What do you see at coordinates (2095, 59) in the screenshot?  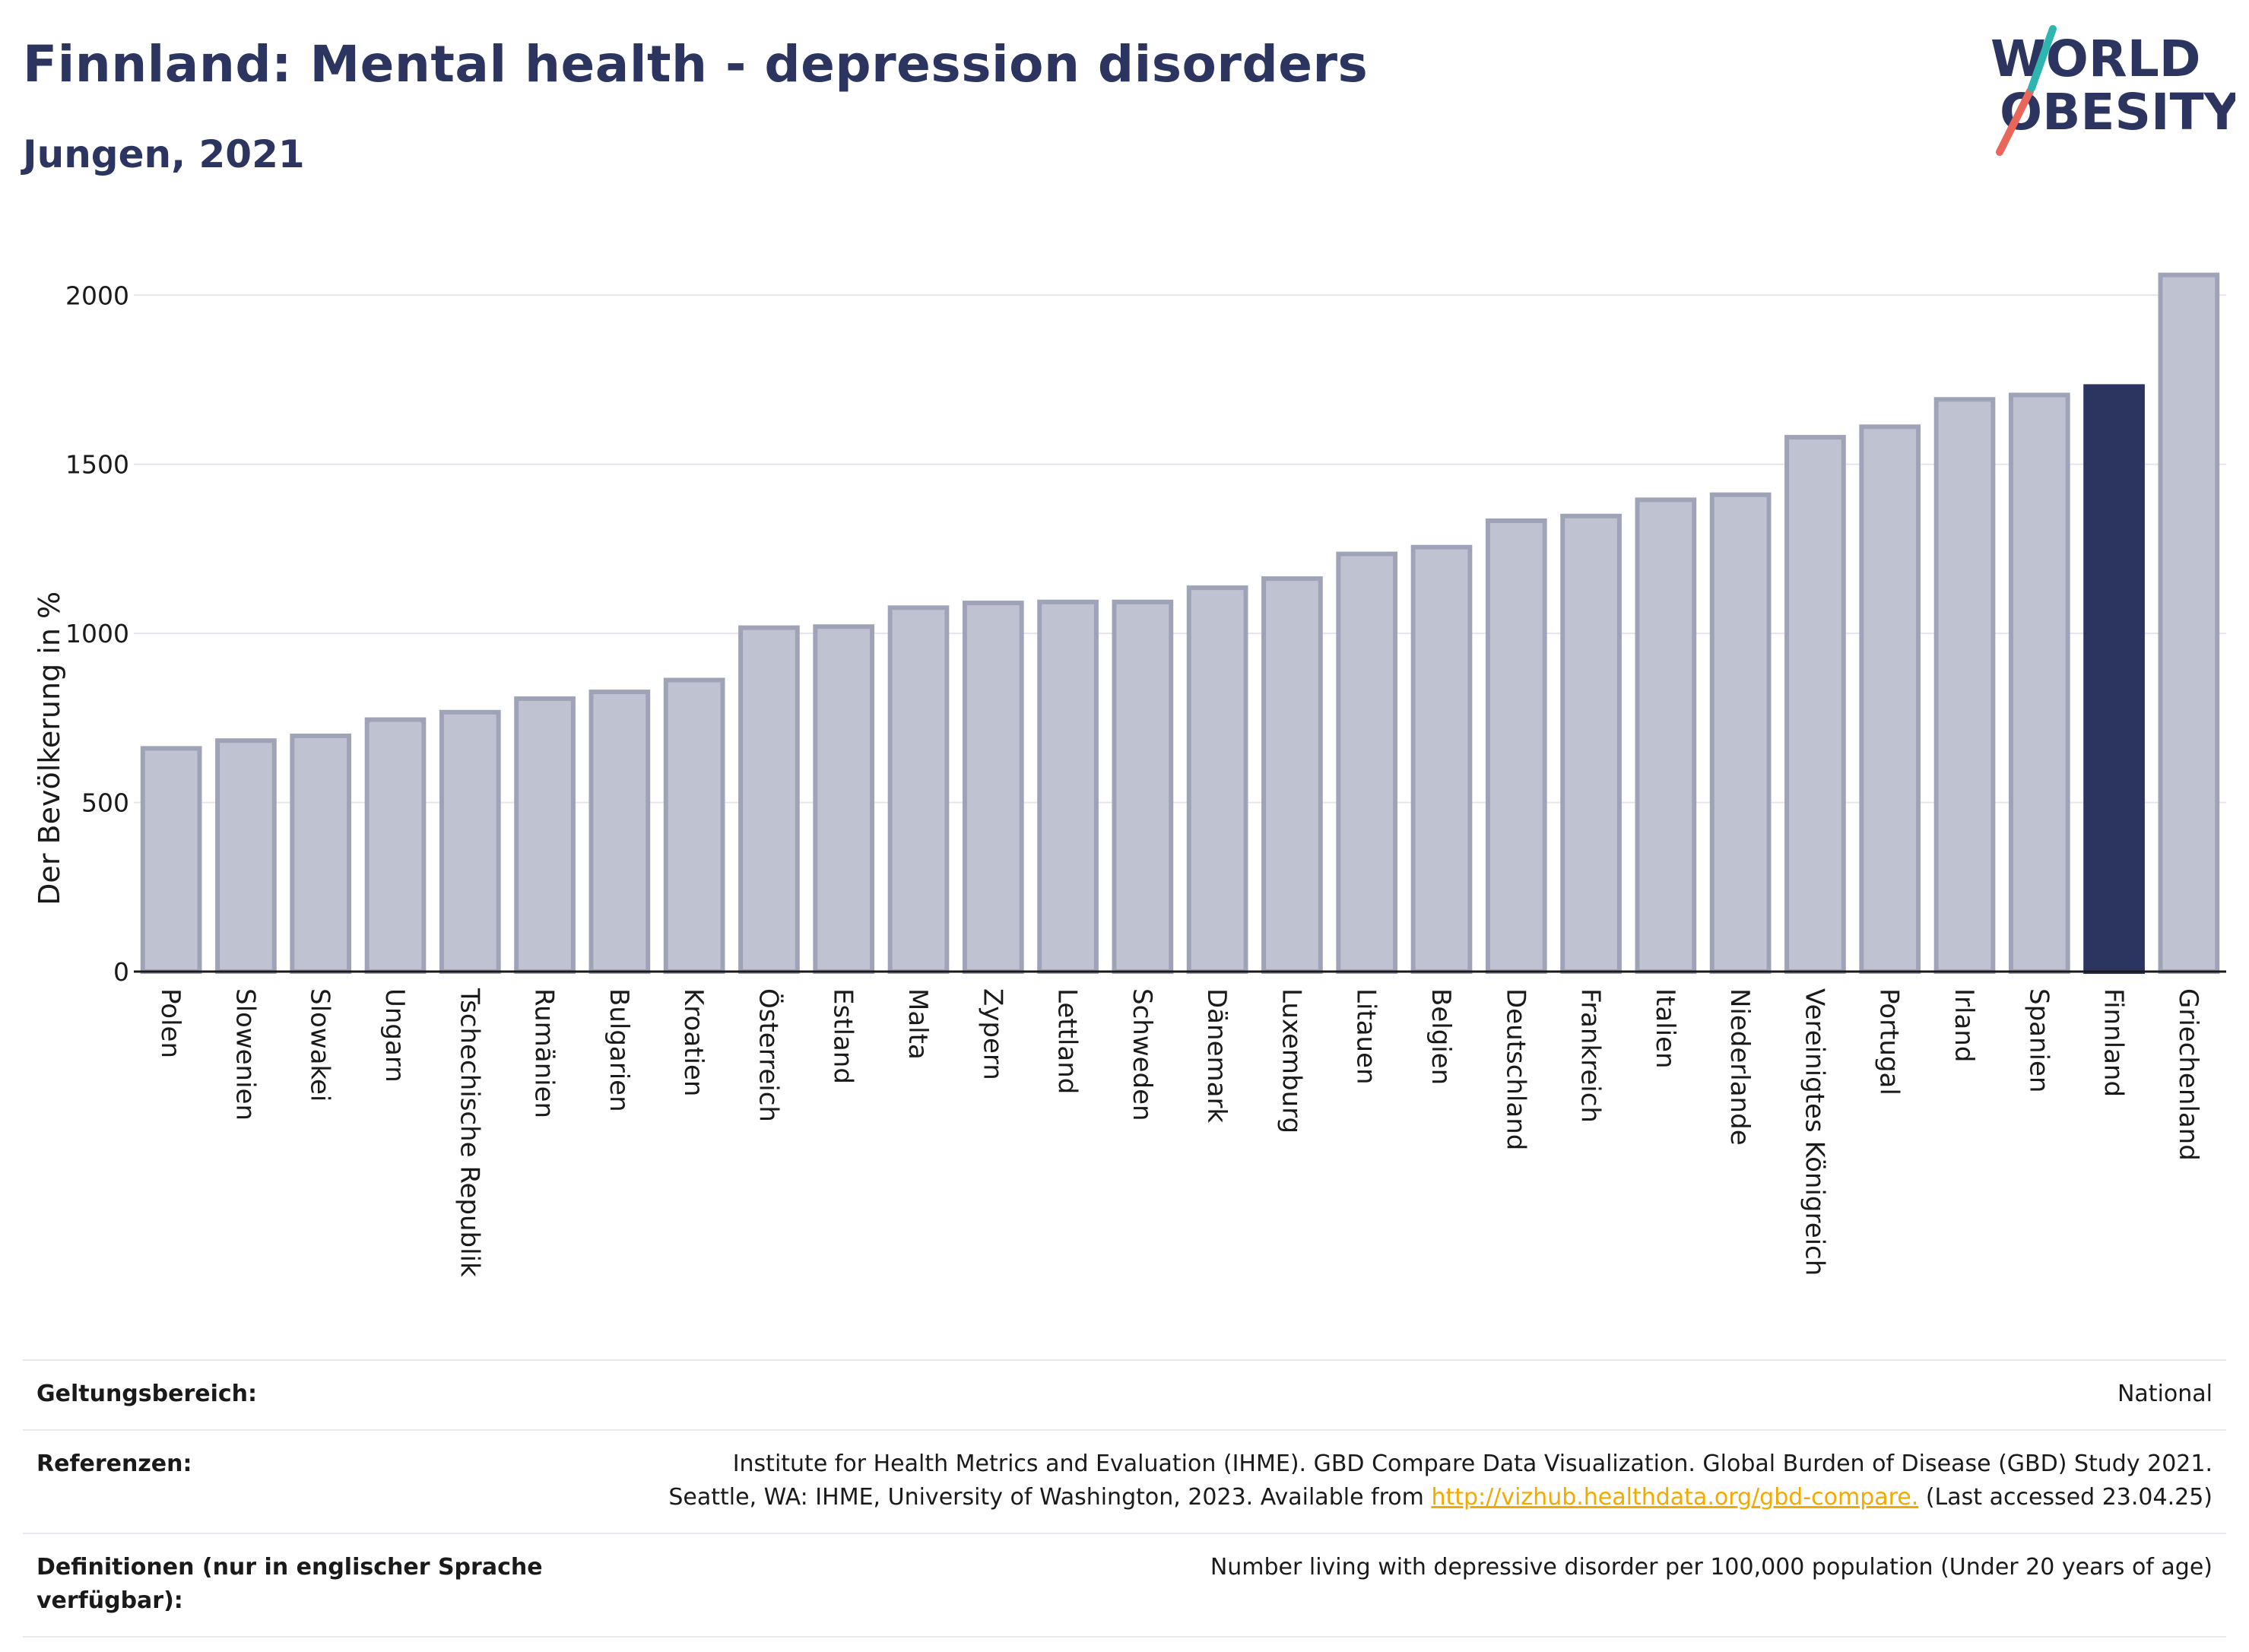 I see `logo-line1: WORLD` at bounding box center [2095, 59].